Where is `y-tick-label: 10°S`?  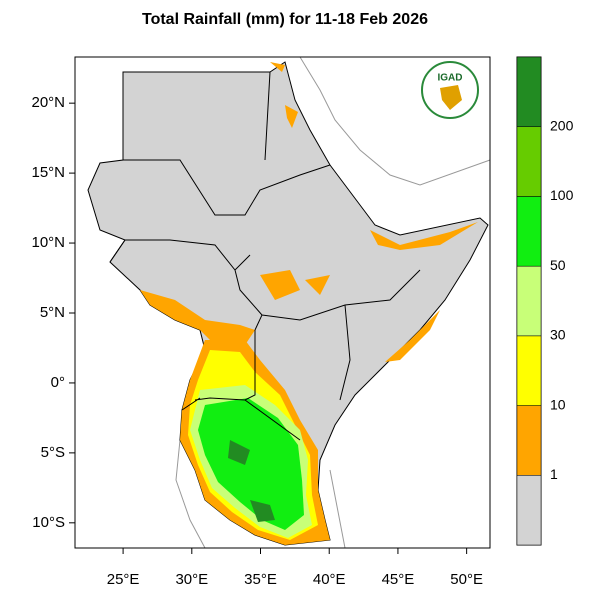 y-tick-label: 10°S is located at coordinates (48, 522).